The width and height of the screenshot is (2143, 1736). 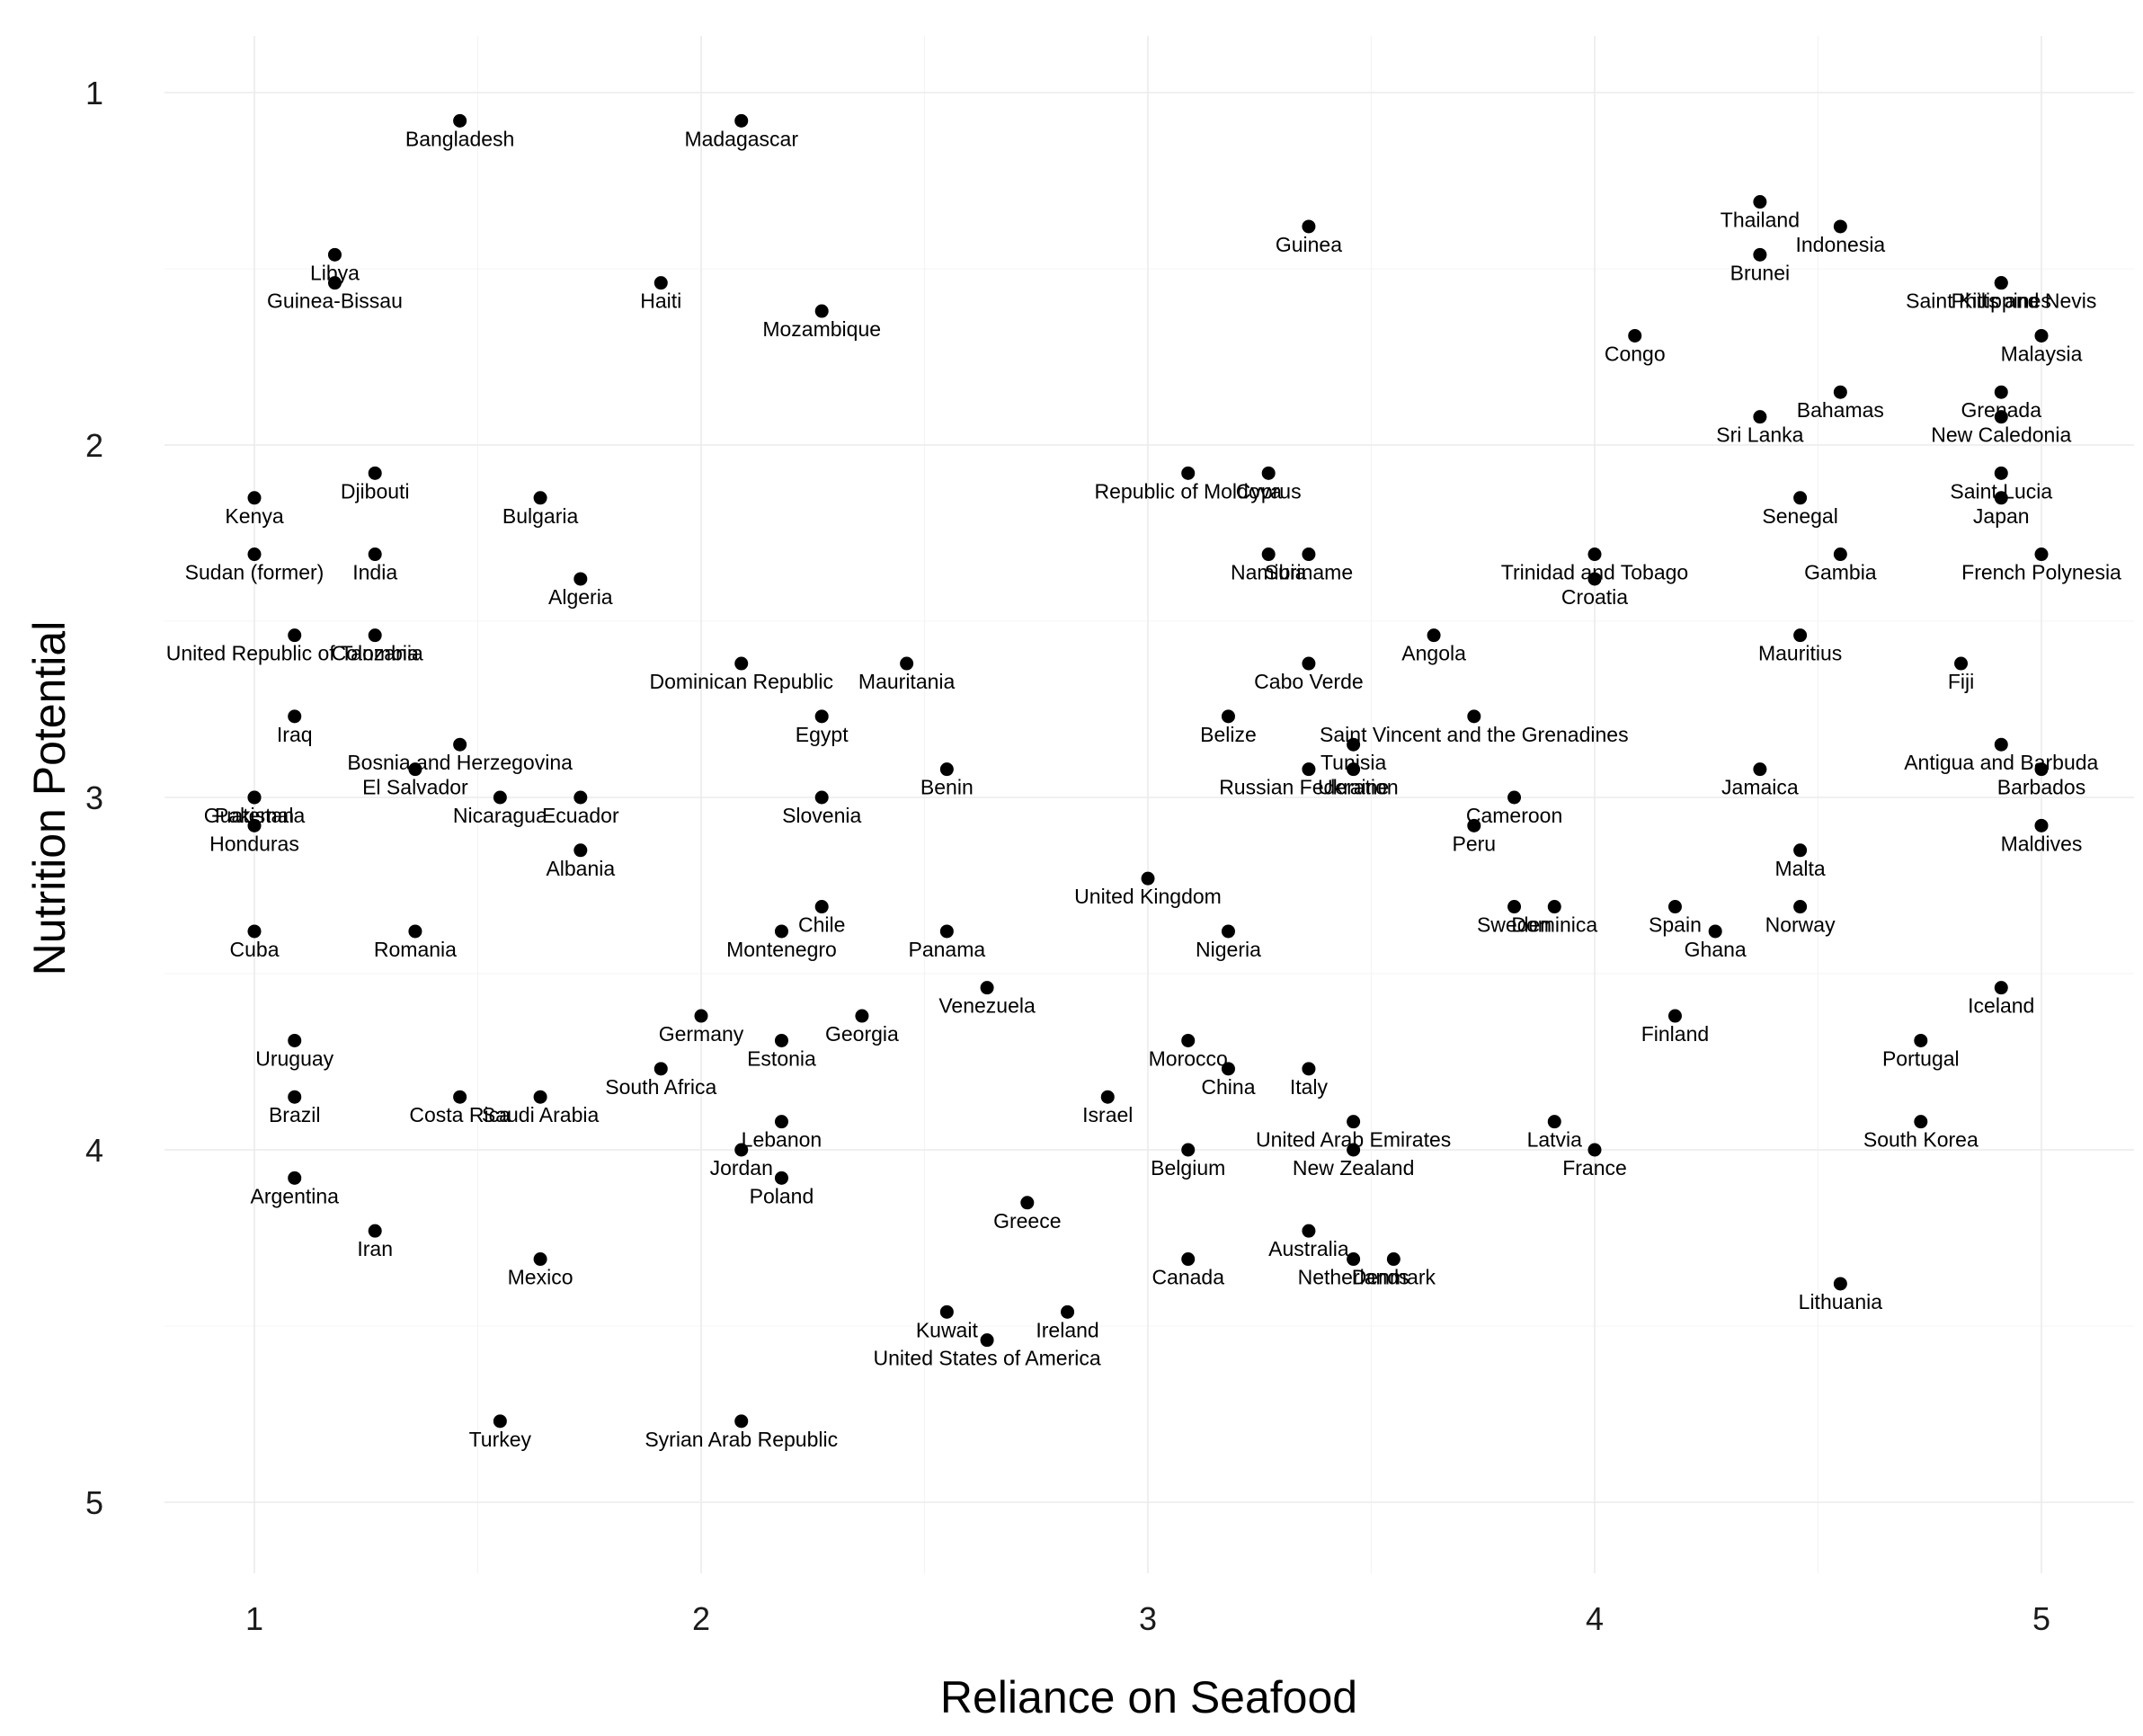 What do you see at coordinates (500, 1439) in the screenshot?
I see `data-label: Turkey` at bounding box center [500, 1439].